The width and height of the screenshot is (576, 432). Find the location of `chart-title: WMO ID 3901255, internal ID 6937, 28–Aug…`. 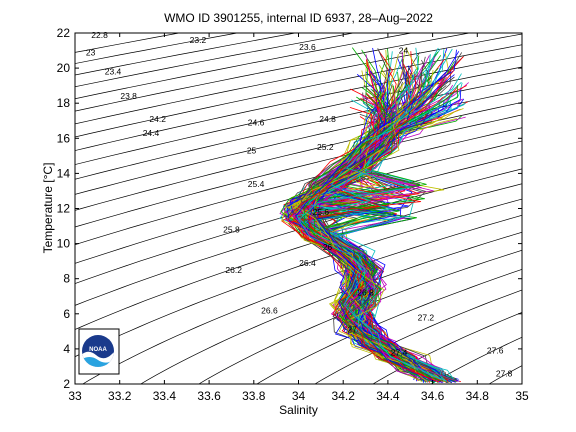

chart-title: WMO ID 3901255, internal ID 6937, 28–Aug… is located at coordinates (298, 18).